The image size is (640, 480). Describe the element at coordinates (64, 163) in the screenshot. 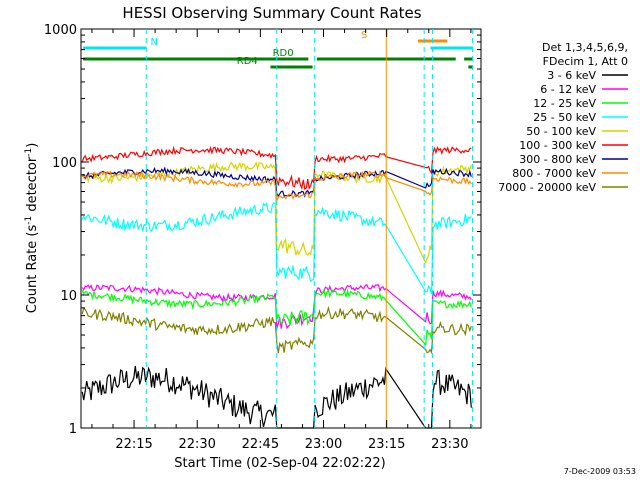

I see `y-tick-label: 100` at that location.